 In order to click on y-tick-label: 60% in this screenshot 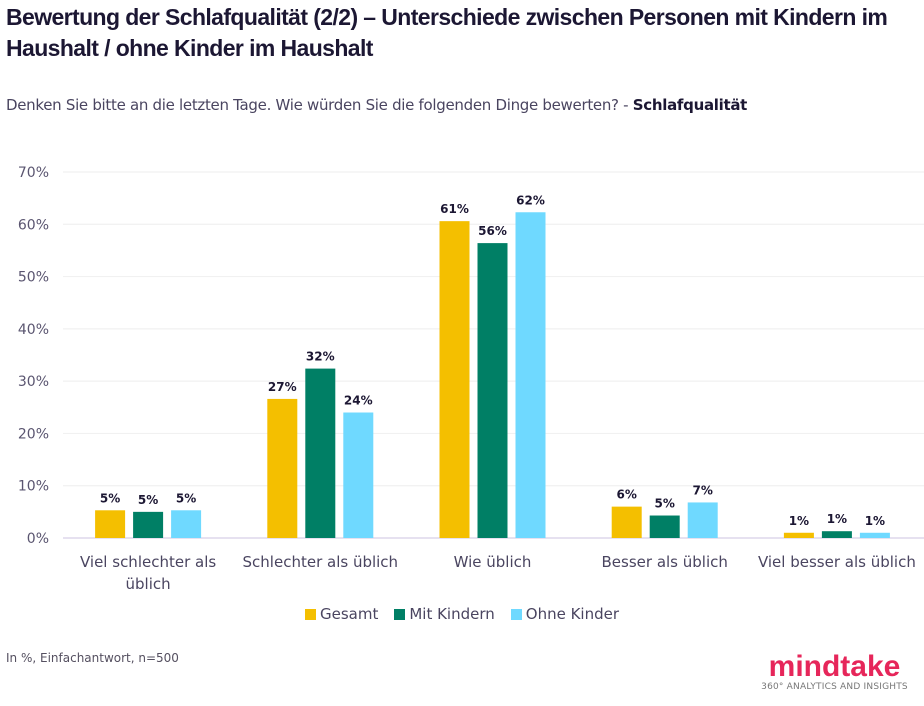, I will do `click(33, 225)`.